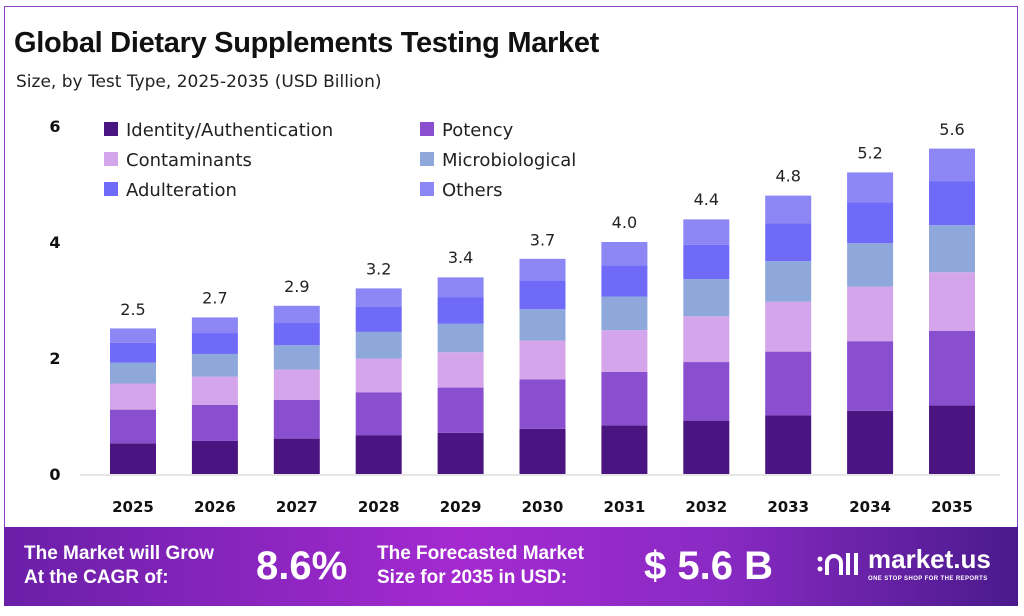 The image size is (1024, 616). I want to click on bar-segment-microbiological-2033, so click(788, 281).